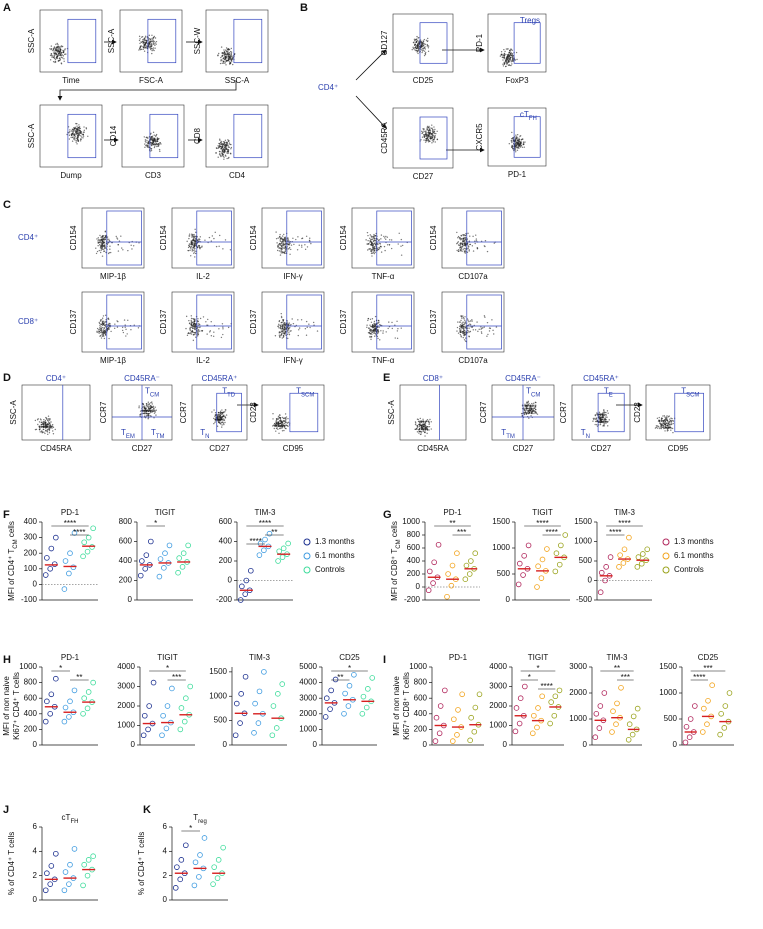  I want to click on y-tick-label: 400, so click(31, 521).